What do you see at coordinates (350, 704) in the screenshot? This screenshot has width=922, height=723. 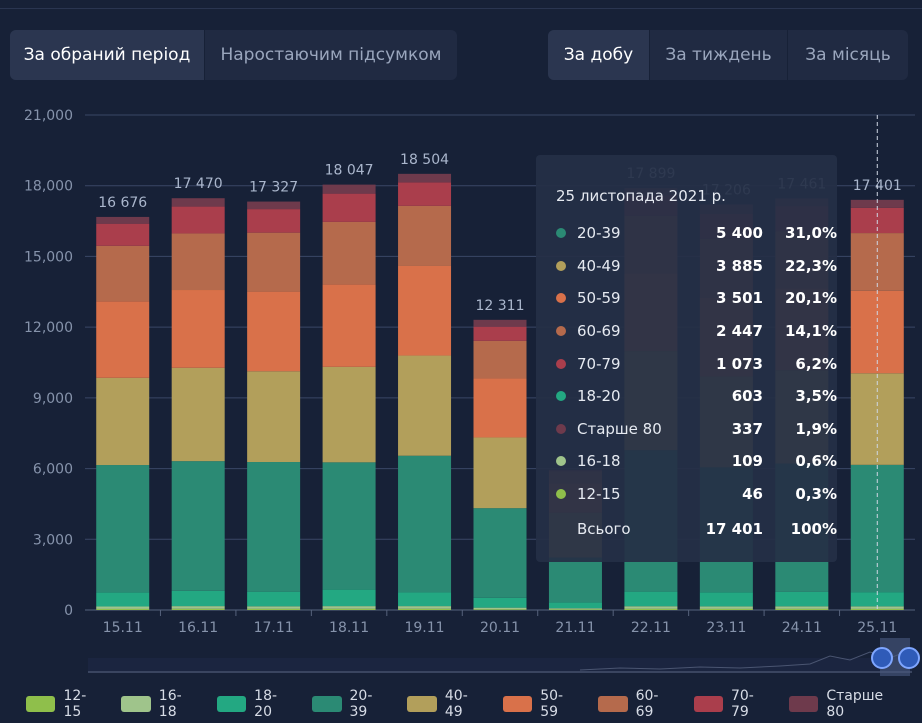 I see `legend-item: 20-39` at bounding box center [350, 704].